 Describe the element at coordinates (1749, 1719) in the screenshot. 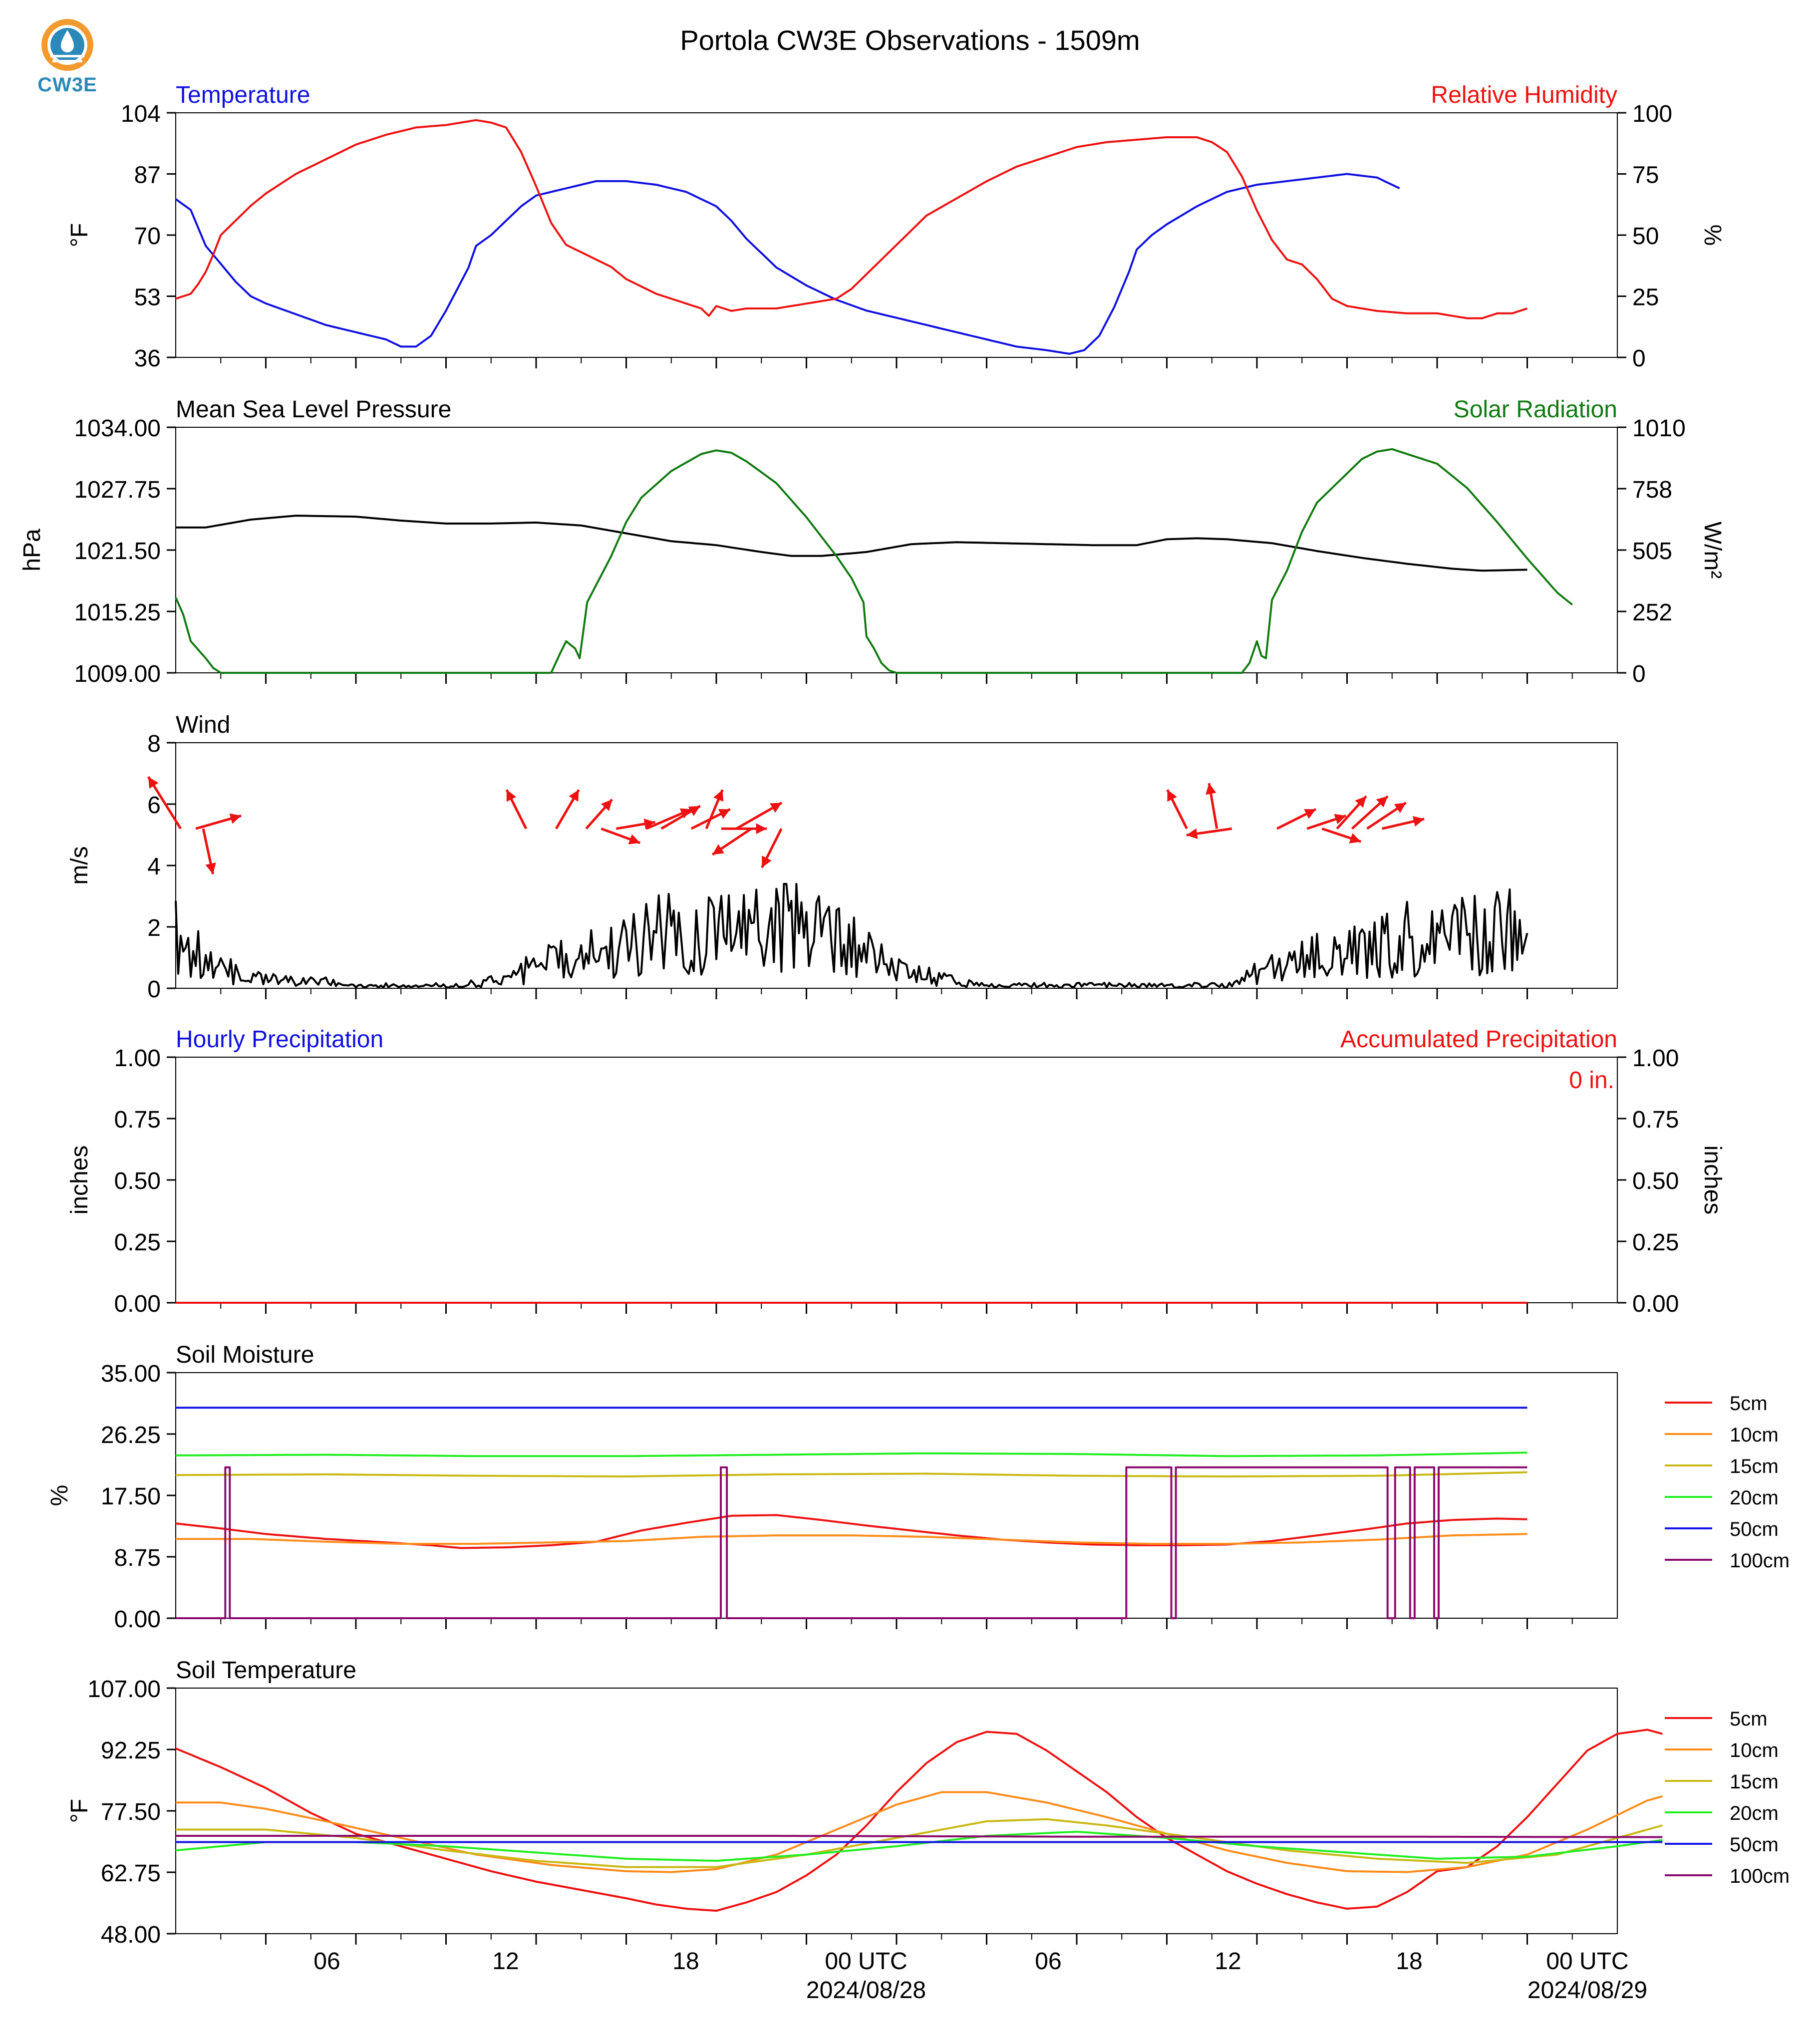

I see `legend-label: 5cm` at that location.